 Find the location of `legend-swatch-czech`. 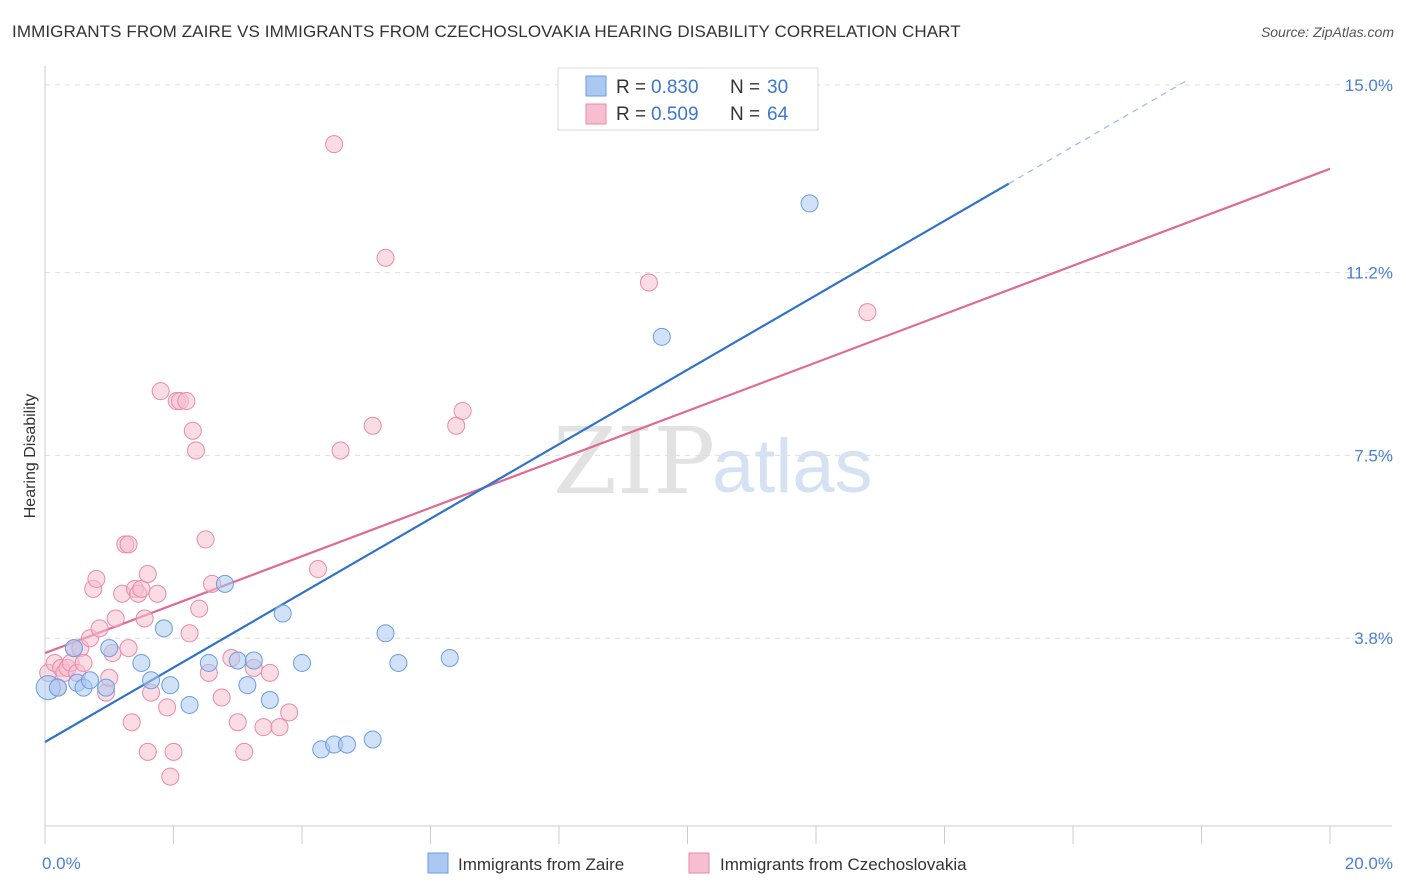

legend-swatch-czech is located at coordinates (596, 114).